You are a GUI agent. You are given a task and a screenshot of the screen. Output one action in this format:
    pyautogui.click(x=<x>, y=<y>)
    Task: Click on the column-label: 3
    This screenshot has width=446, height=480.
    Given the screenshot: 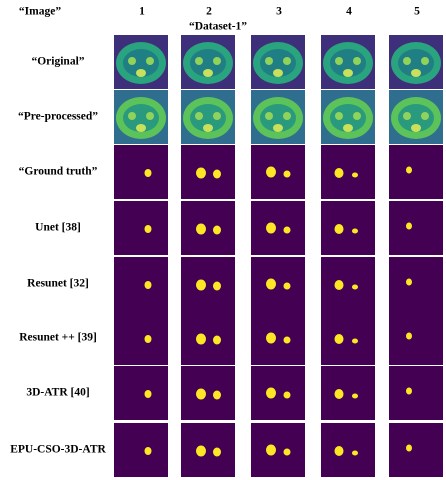 What is the action you would take?
    pyautogui.click(x=279, y=12)
    